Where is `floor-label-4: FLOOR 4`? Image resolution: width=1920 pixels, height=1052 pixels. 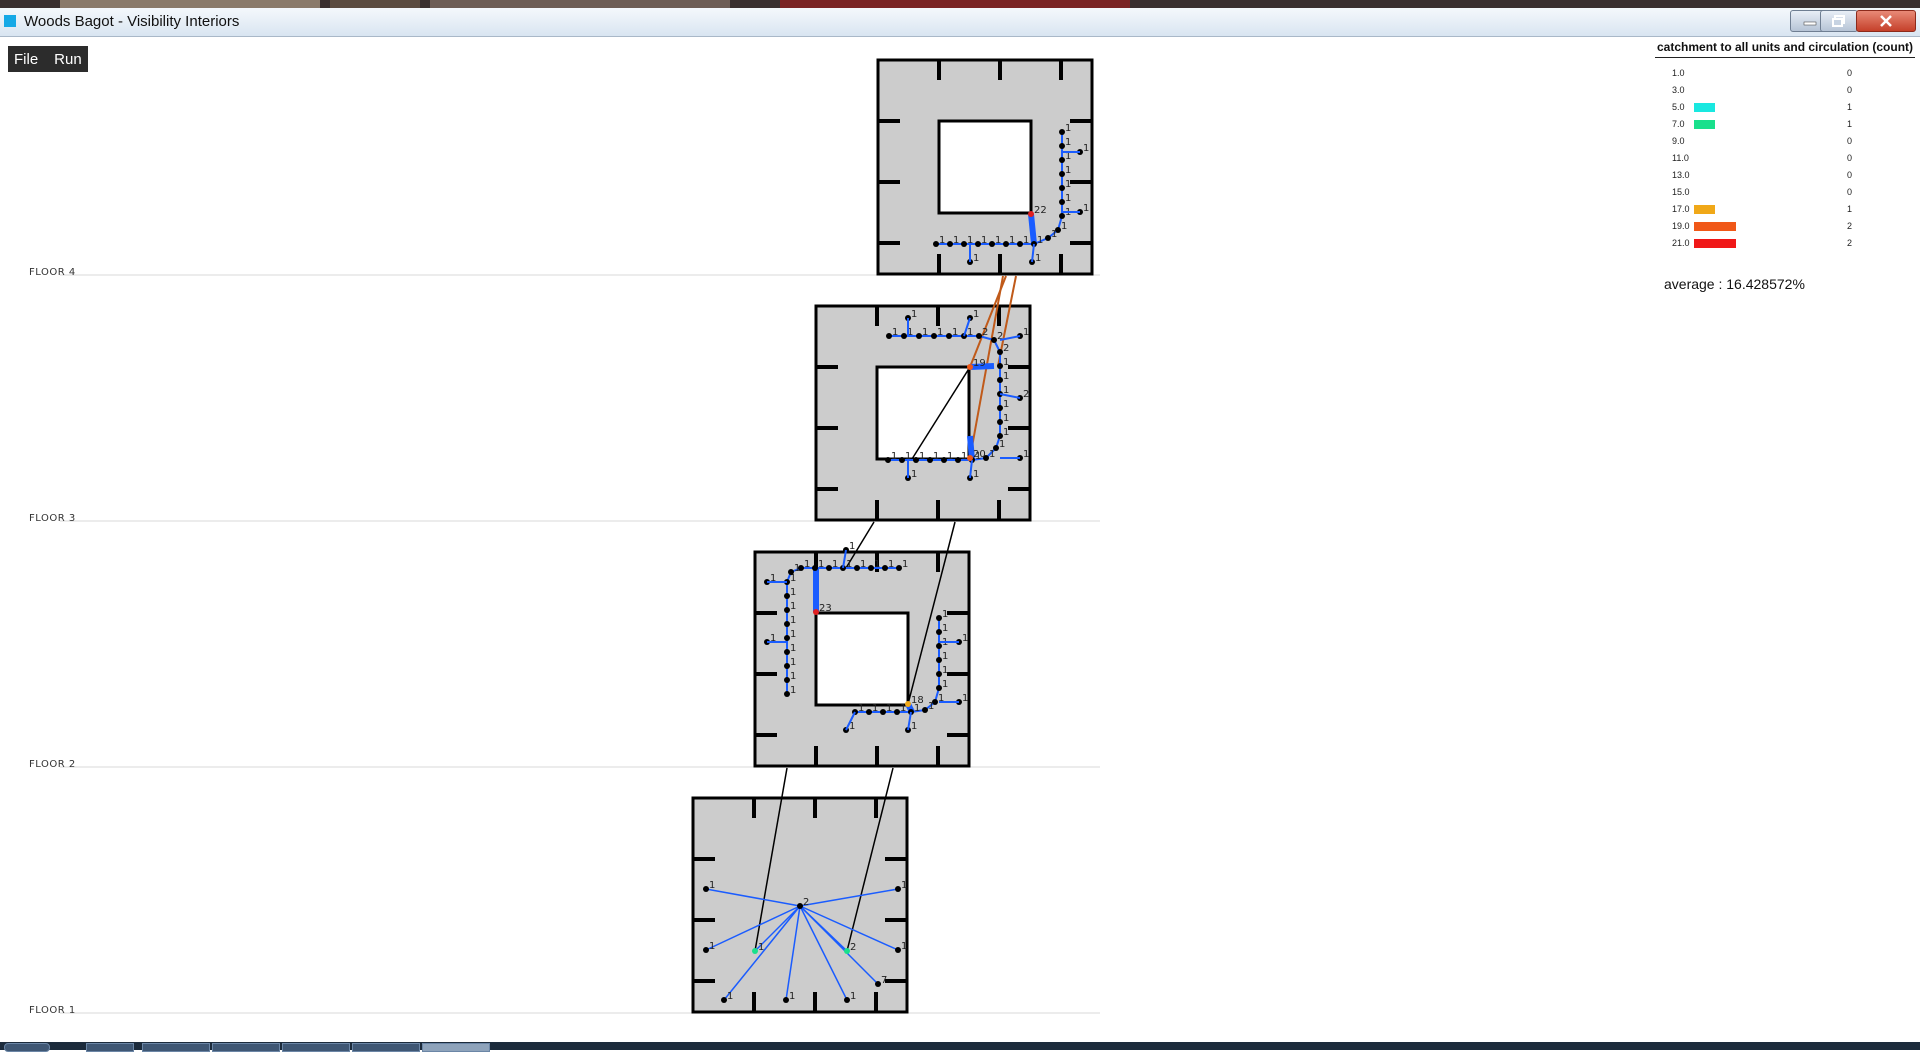
floor-label-4: FLOOR 4 is located at coordinates (52, 272).